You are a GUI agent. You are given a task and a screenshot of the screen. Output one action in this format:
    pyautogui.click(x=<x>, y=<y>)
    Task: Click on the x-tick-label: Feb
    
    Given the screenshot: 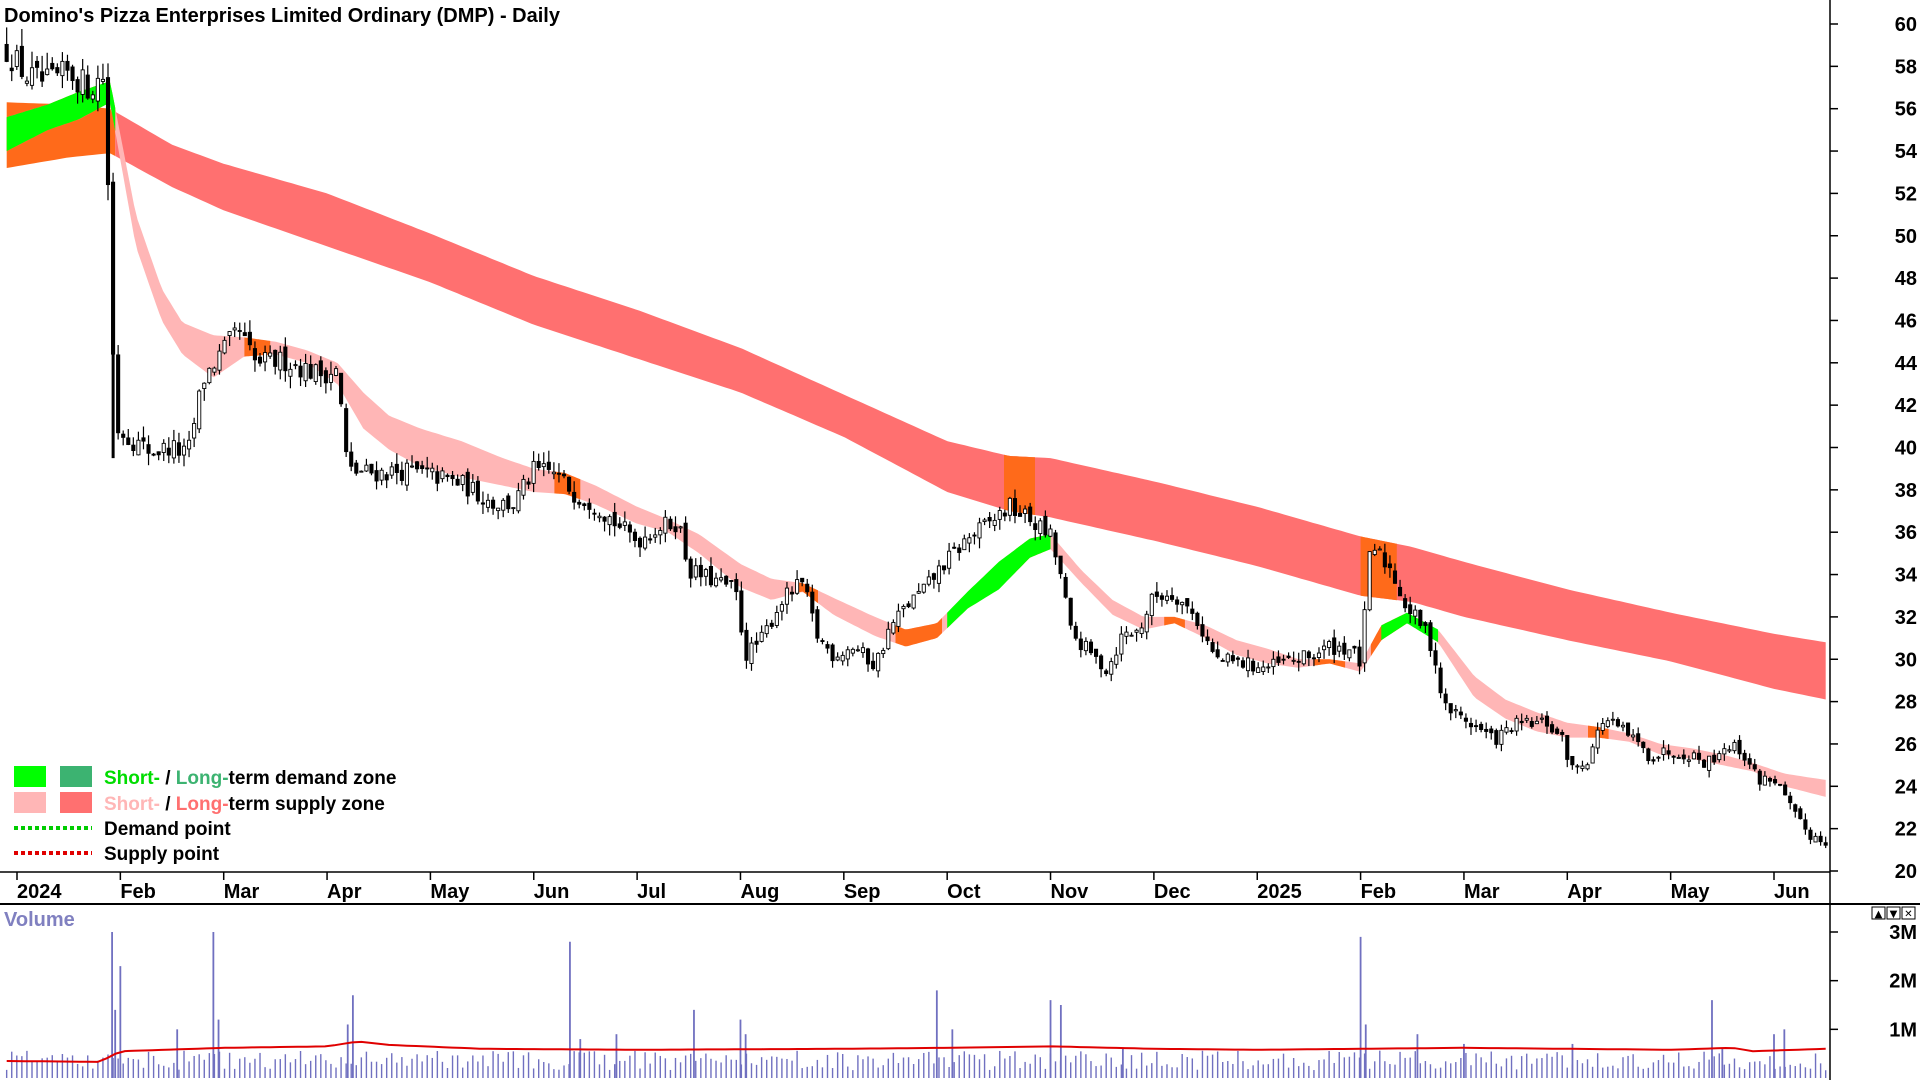 What is the action you would take?
    pyautogui.click(x=1379, y=892)
    